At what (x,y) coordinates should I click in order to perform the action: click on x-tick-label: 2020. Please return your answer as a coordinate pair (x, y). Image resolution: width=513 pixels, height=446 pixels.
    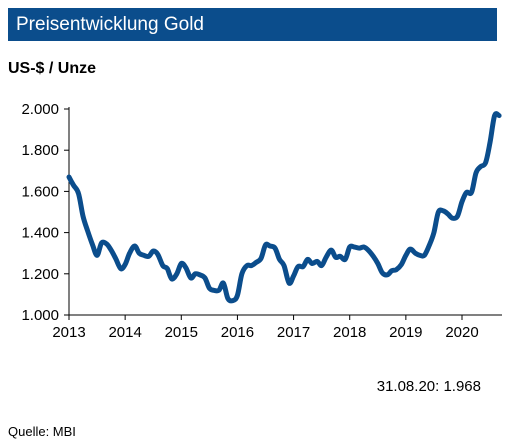
    Looking at the image, I should click on (461, 332).